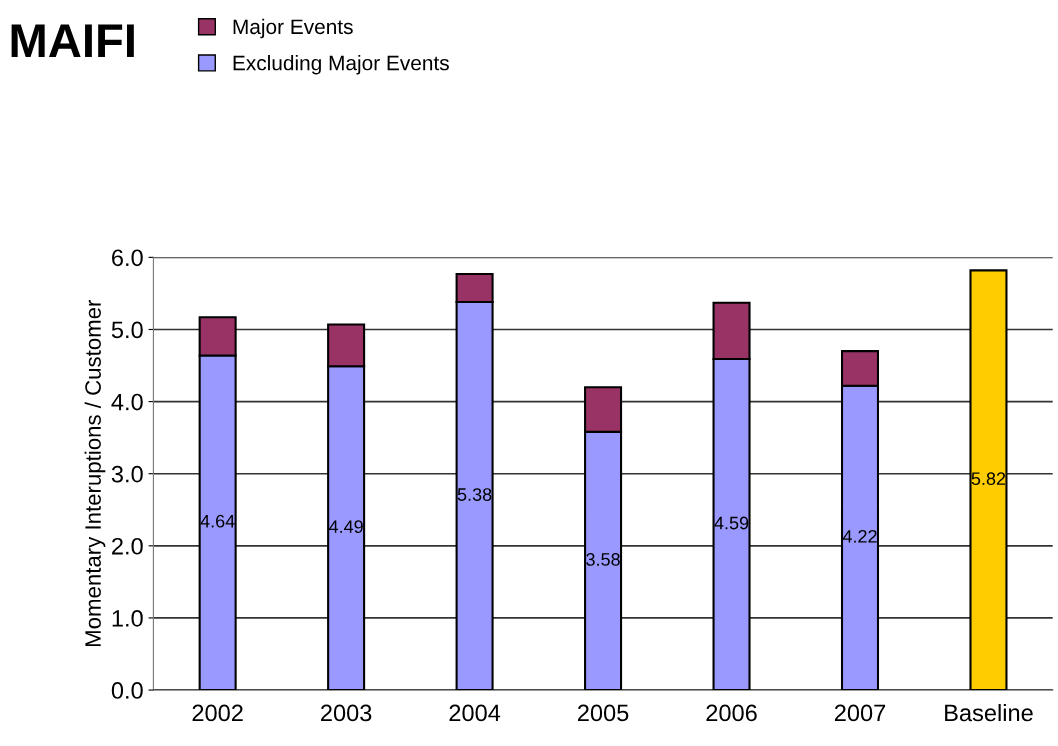  What do you see at coordinates (127, 618) in the screenshot?
I see `y-tick-label: 1.0` at bounding box center [127, 618].